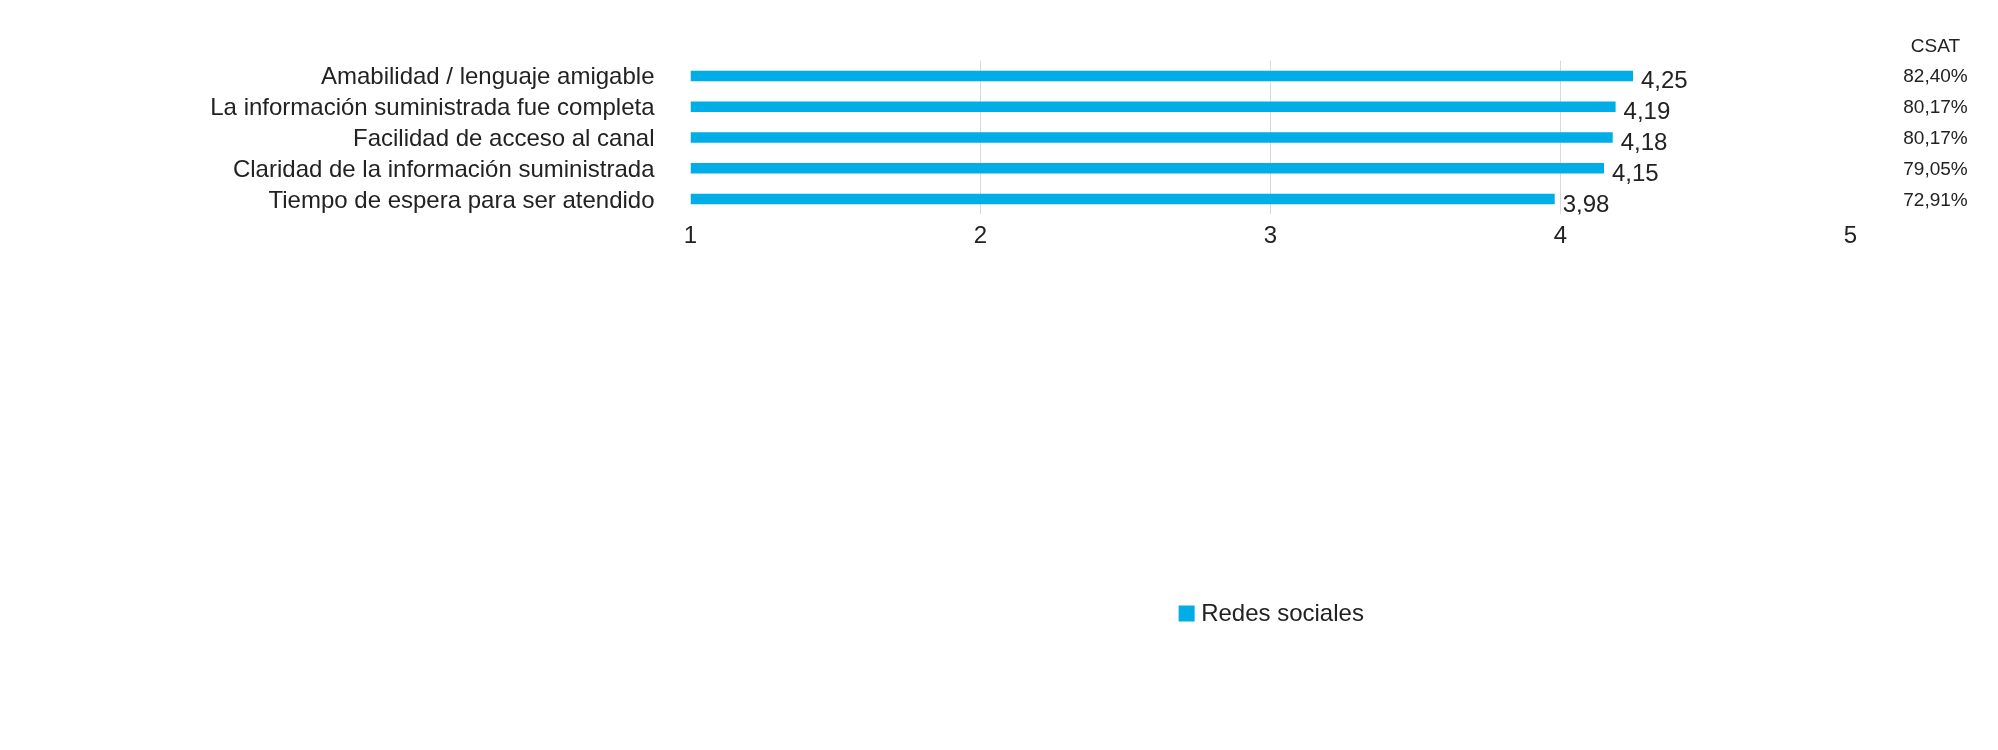 This screenshot has width=1998, height=750. What do you see at coordinates (1935, 76) in the screenshot?
I see `text: 82,40%` at bounding box center [1935, 76].